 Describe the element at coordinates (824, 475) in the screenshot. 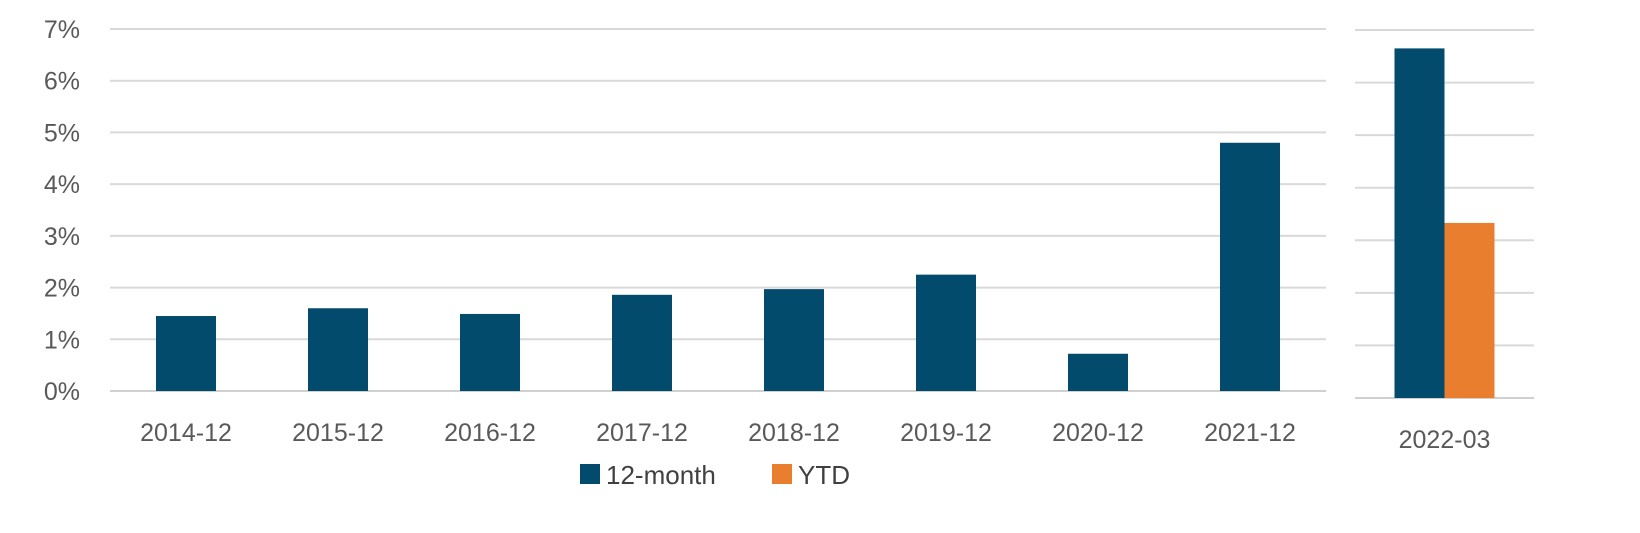

I see `legend-label-ytd: YTD` at that location.